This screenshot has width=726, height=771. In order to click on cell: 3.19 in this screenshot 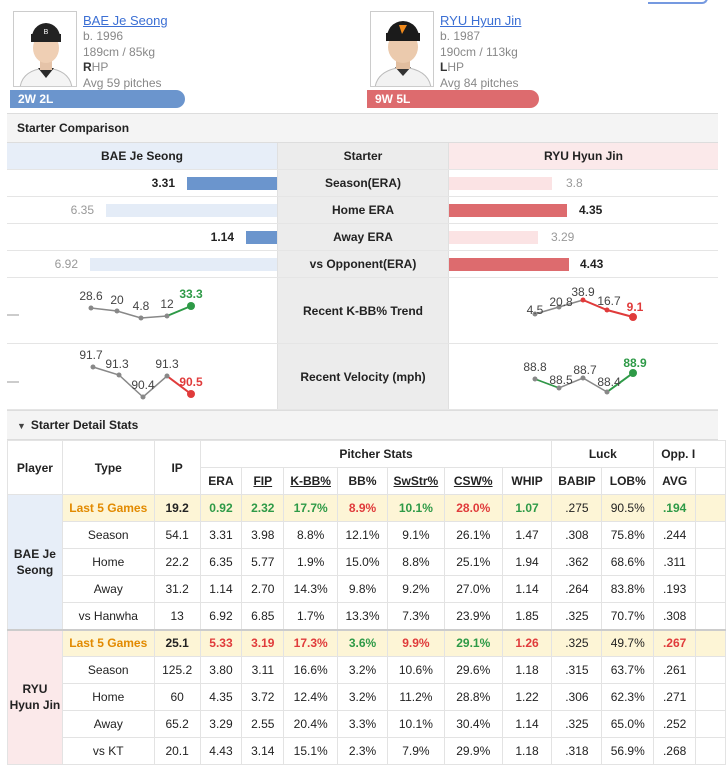, I will do `click(263, 642)`.